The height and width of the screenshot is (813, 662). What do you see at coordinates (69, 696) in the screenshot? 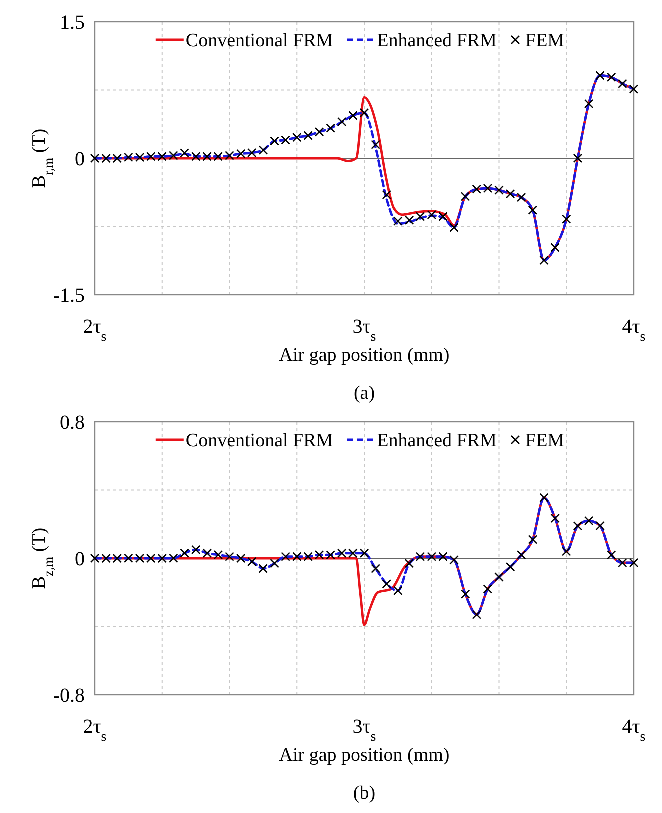
I see `y-tick-label: -0.8` at bounding box center [69, 696].